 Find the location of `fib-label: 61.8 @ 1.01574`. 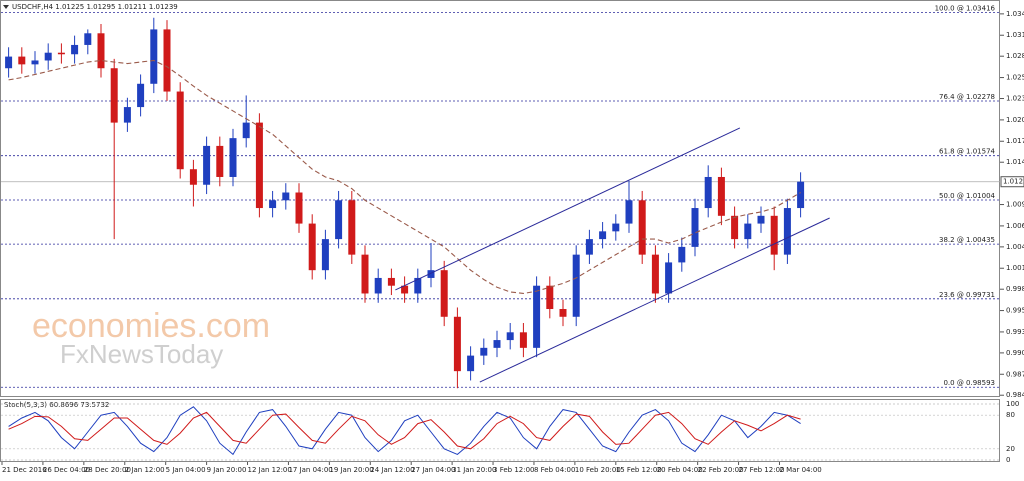

fib-label: 61.8 @ 1.01574 is located at coordinates (967, 152).